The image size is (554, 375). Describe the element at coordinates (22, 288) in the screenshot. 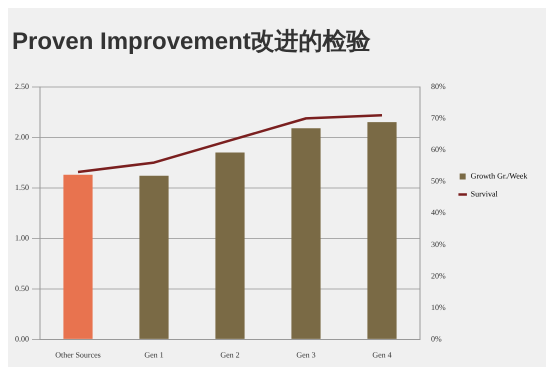

I see `y-tick-label: 0.50` at that location.